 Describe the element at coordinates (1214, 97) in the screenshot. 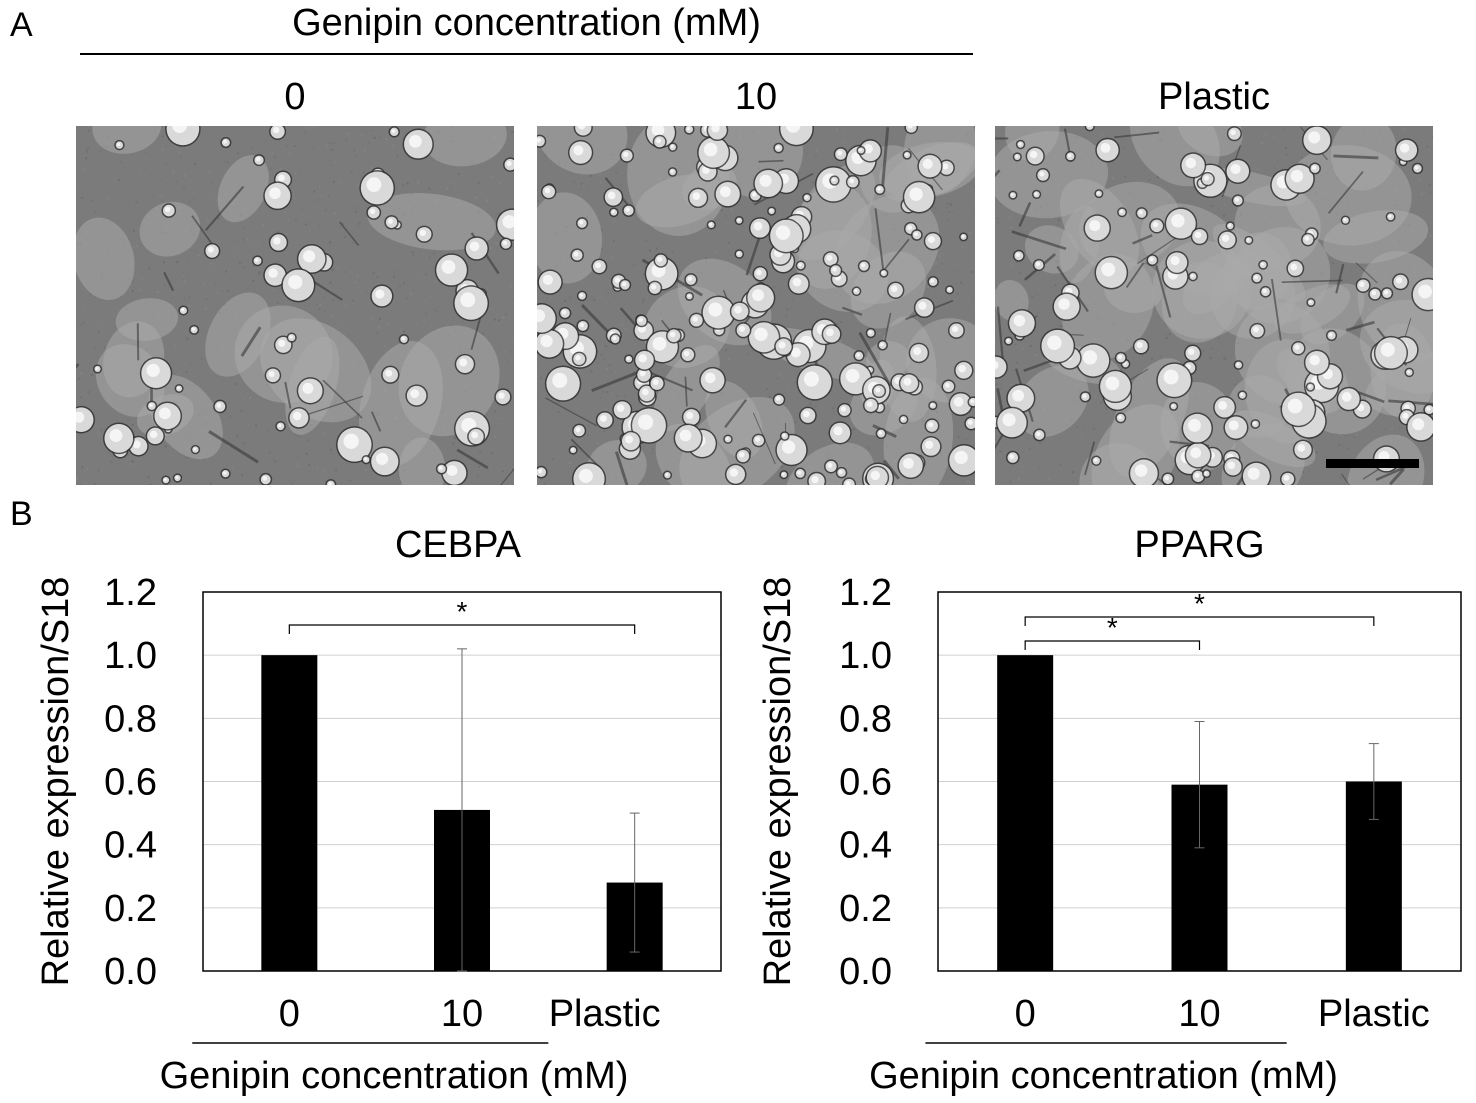

I see `micrograph-label-plastic: Plastic` at that location.